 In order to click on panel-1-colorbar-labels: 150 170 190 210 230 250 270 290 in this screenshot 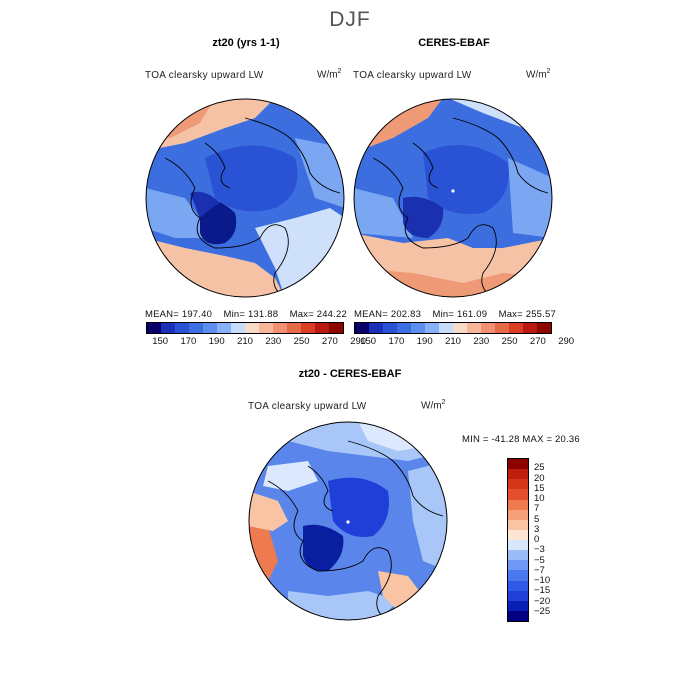, I will do `click(256, 342)`.